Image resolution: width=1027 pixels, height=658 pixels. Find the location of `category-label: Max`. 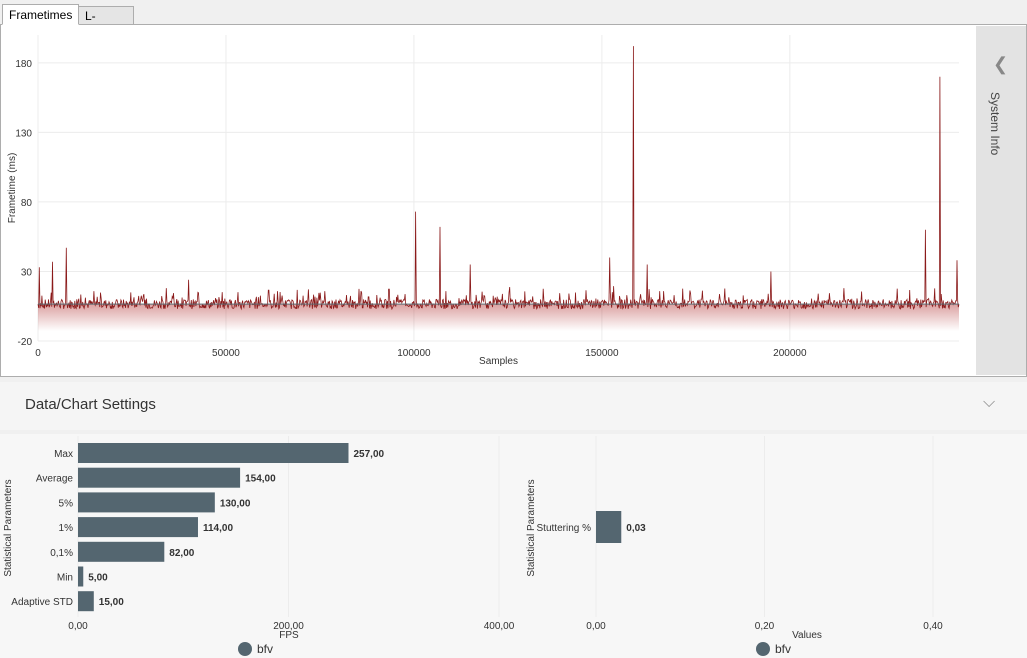

category-label: Max is located at coordinates (63, 454).